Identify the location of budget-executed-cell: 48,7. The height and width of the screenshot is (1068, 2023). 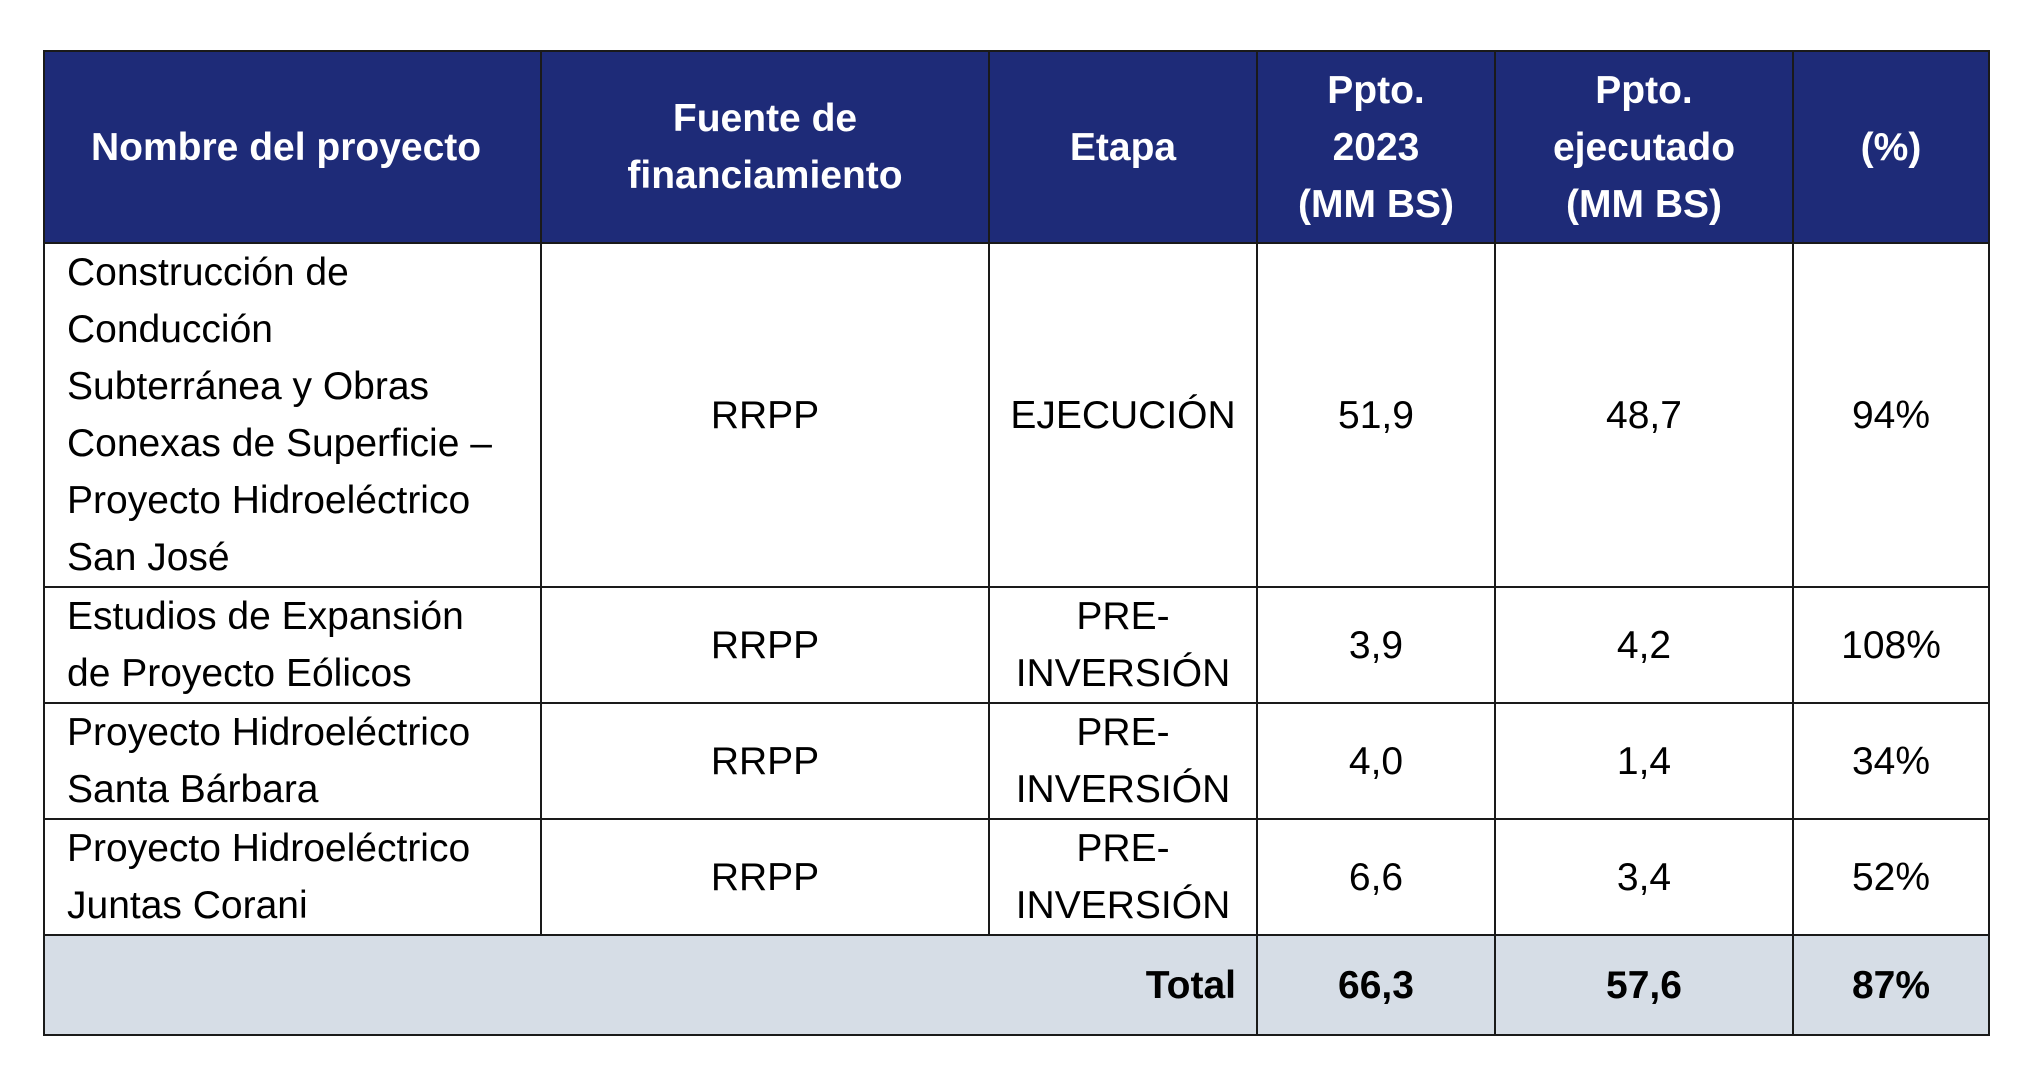
(1644, 415).